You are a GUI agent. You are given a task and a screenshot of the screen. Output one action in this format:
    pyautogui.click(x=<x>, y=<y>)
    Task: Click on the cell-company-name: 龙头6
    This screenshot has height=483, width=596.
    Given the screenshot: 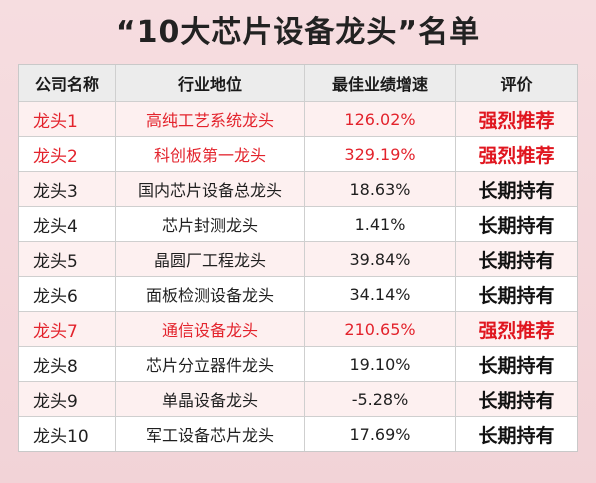 What is the action you would take?
    pyautogui.click(x=67, y=294)
    